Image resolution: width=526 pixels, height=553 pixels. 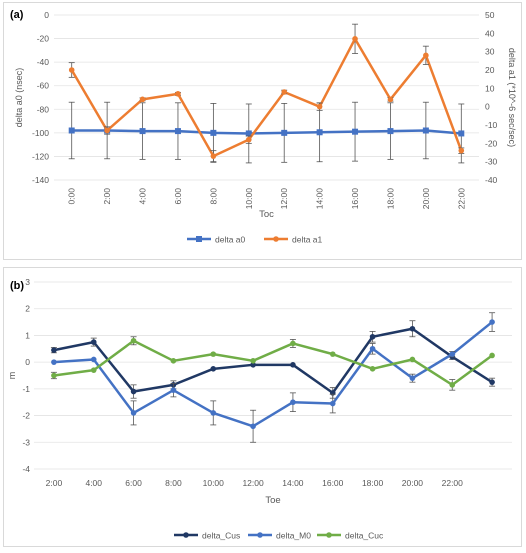 What do you see at coordinates (490, 88) in the screenshot?
I see `y-right-tick-label: 10` at bounding box center [490, 88].